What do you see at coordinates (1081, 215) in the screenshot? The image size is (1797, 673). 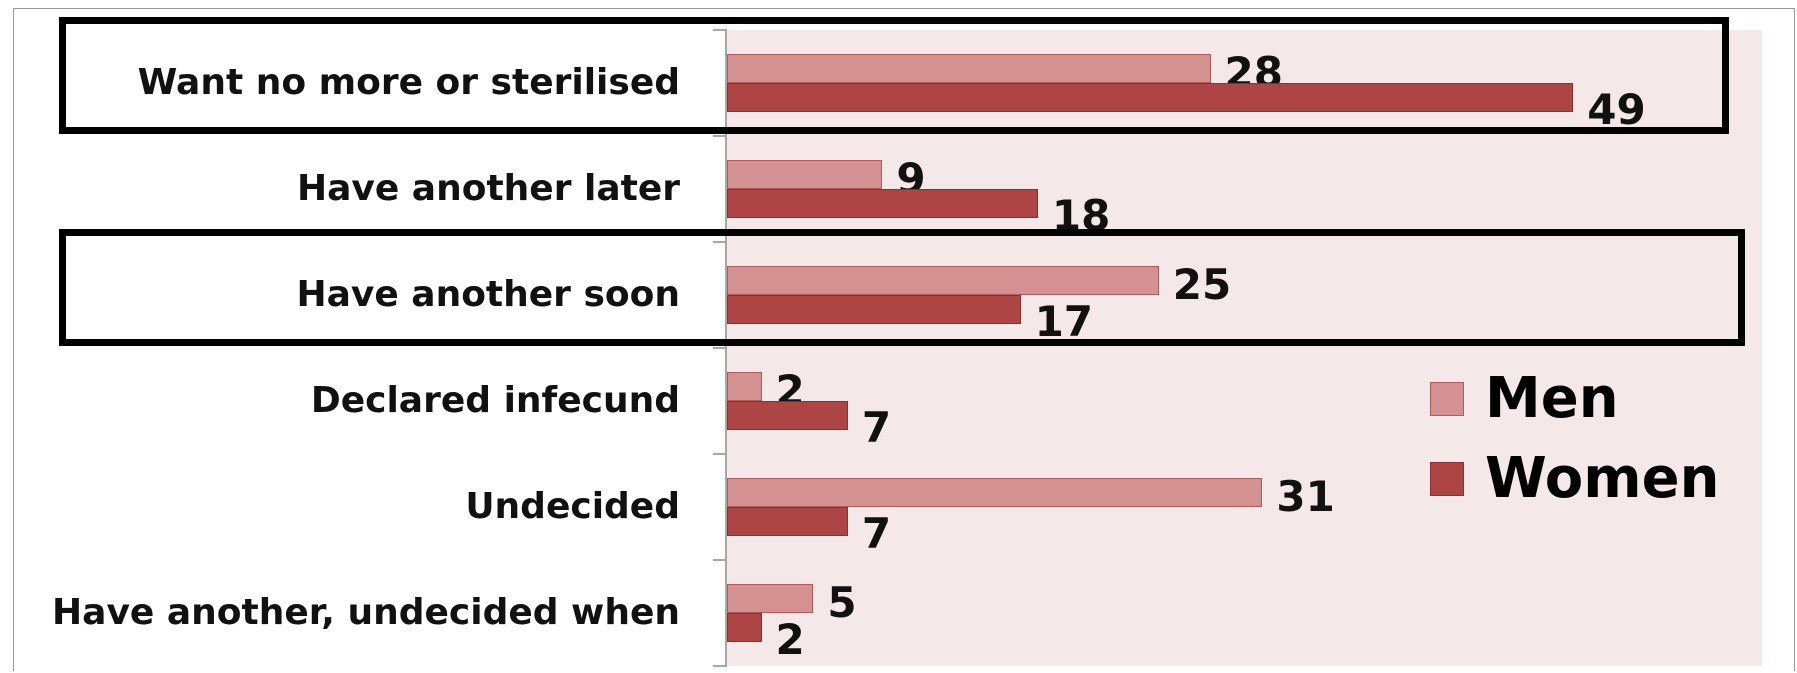 I see `data-label-women-have-another-later: 18` at bounding box center [1081, 215].